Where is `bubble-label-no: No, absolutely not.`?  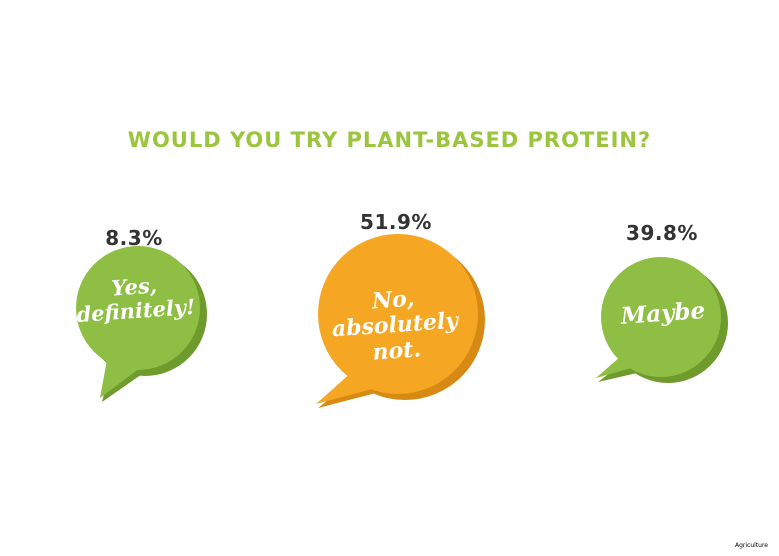
bubble-label-no: No, absolutely not. is located at coordinates (395, 326).